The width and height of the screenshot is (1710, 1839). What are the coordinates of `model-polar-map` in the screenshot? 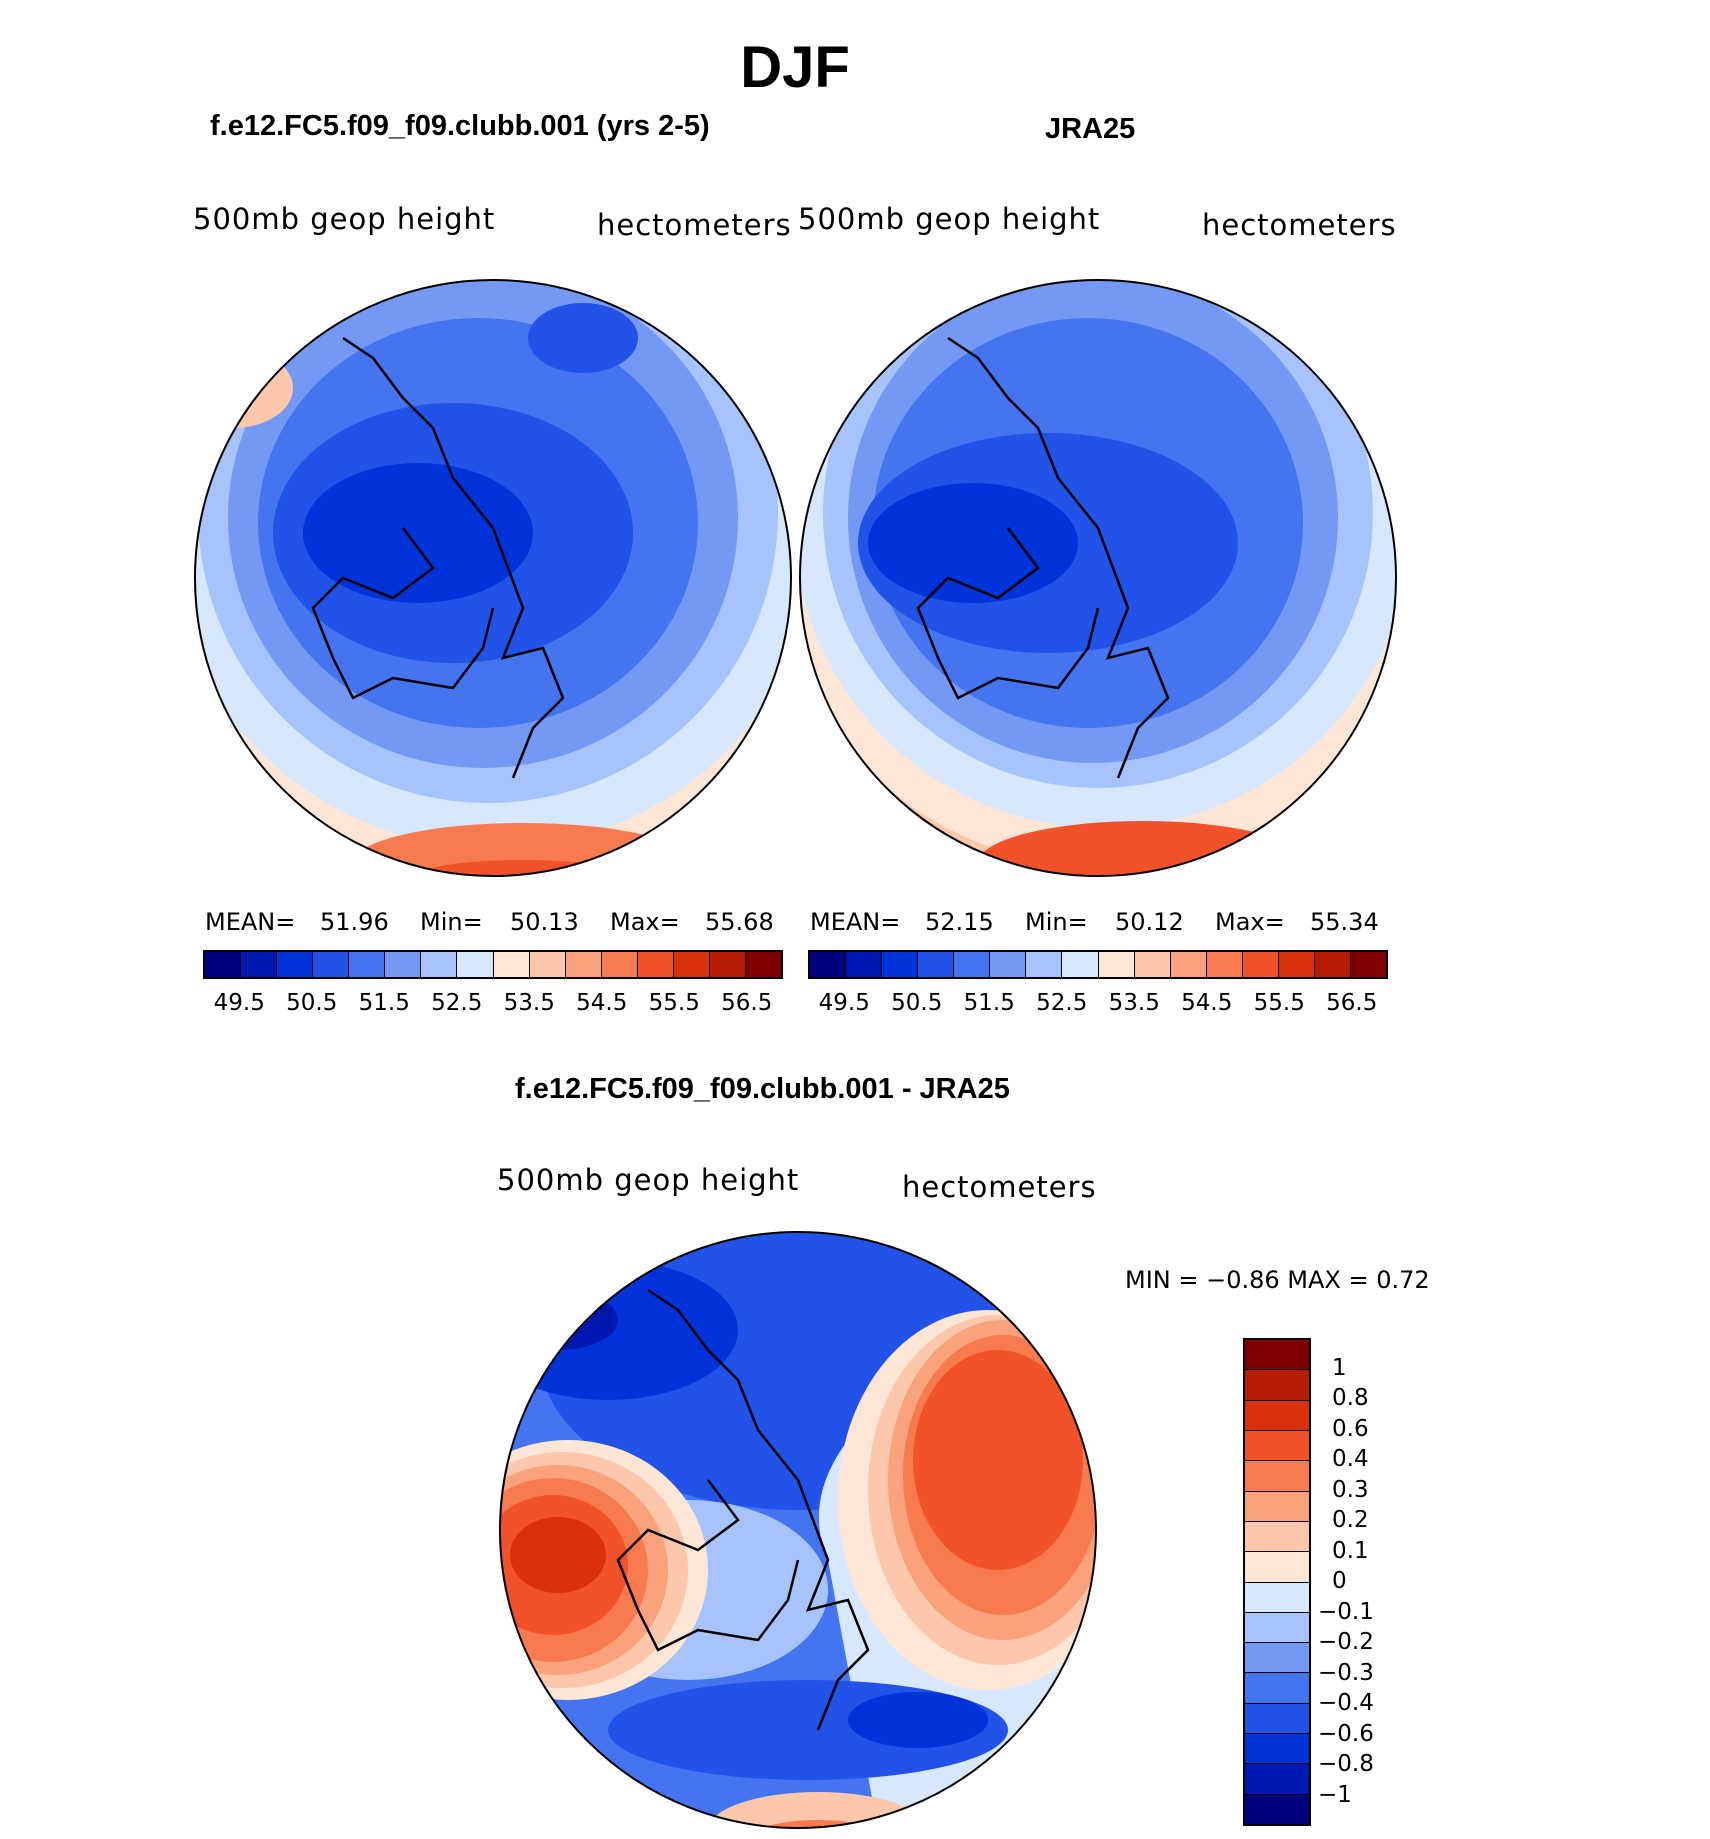 It's located at (493, 578).